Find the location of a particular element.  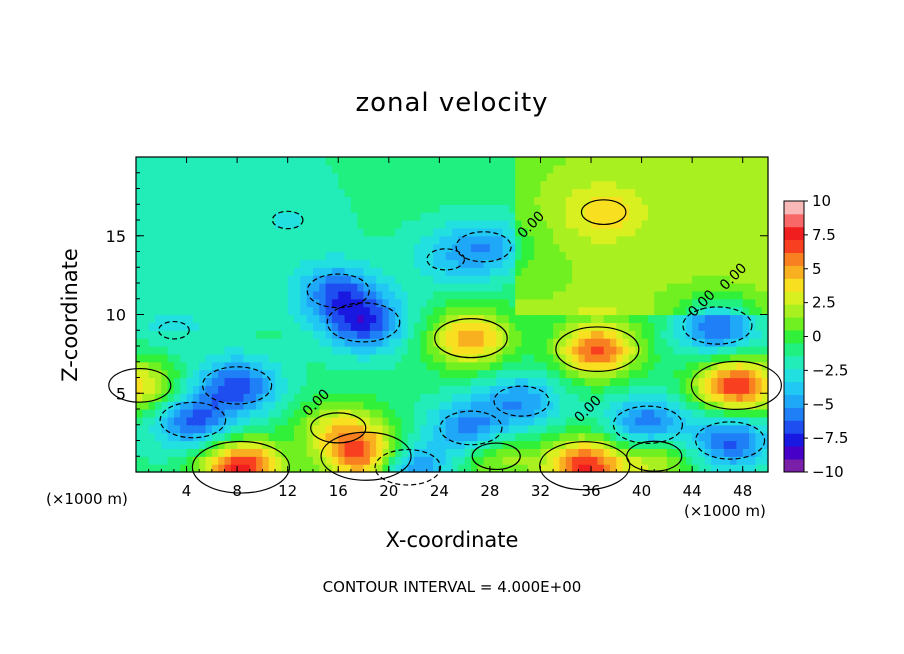

colorbar-tick-label: −10 is located at coordinates (828, 472).